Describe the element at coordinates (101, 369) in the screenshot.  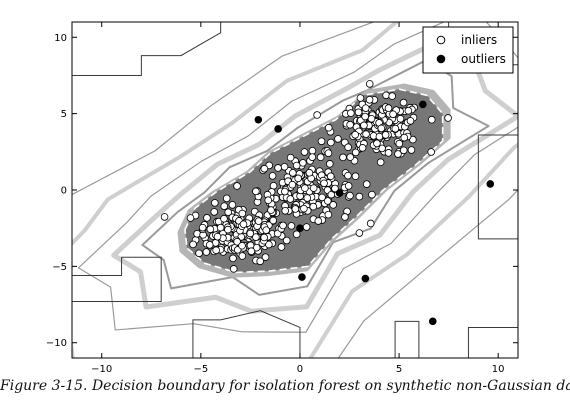
I see `x-tick-label: −10` at that location.